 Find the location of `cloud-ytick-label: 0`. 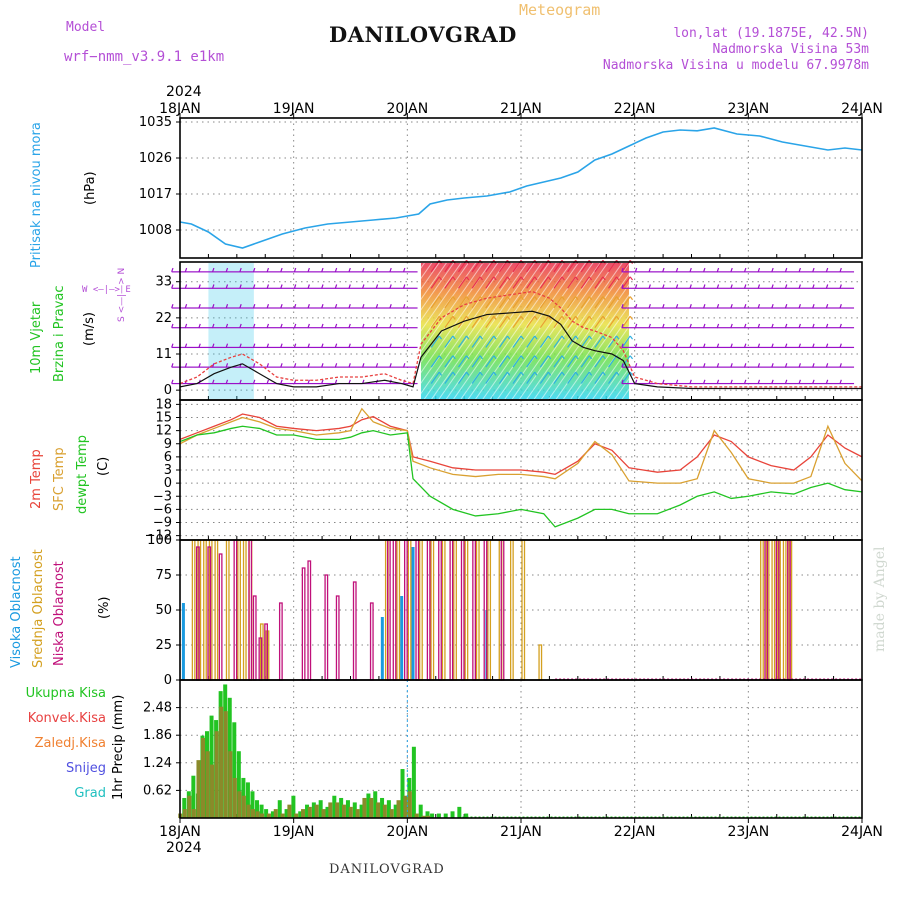

cloud-ytick-label: 0 is located at coordinates (168, 680).